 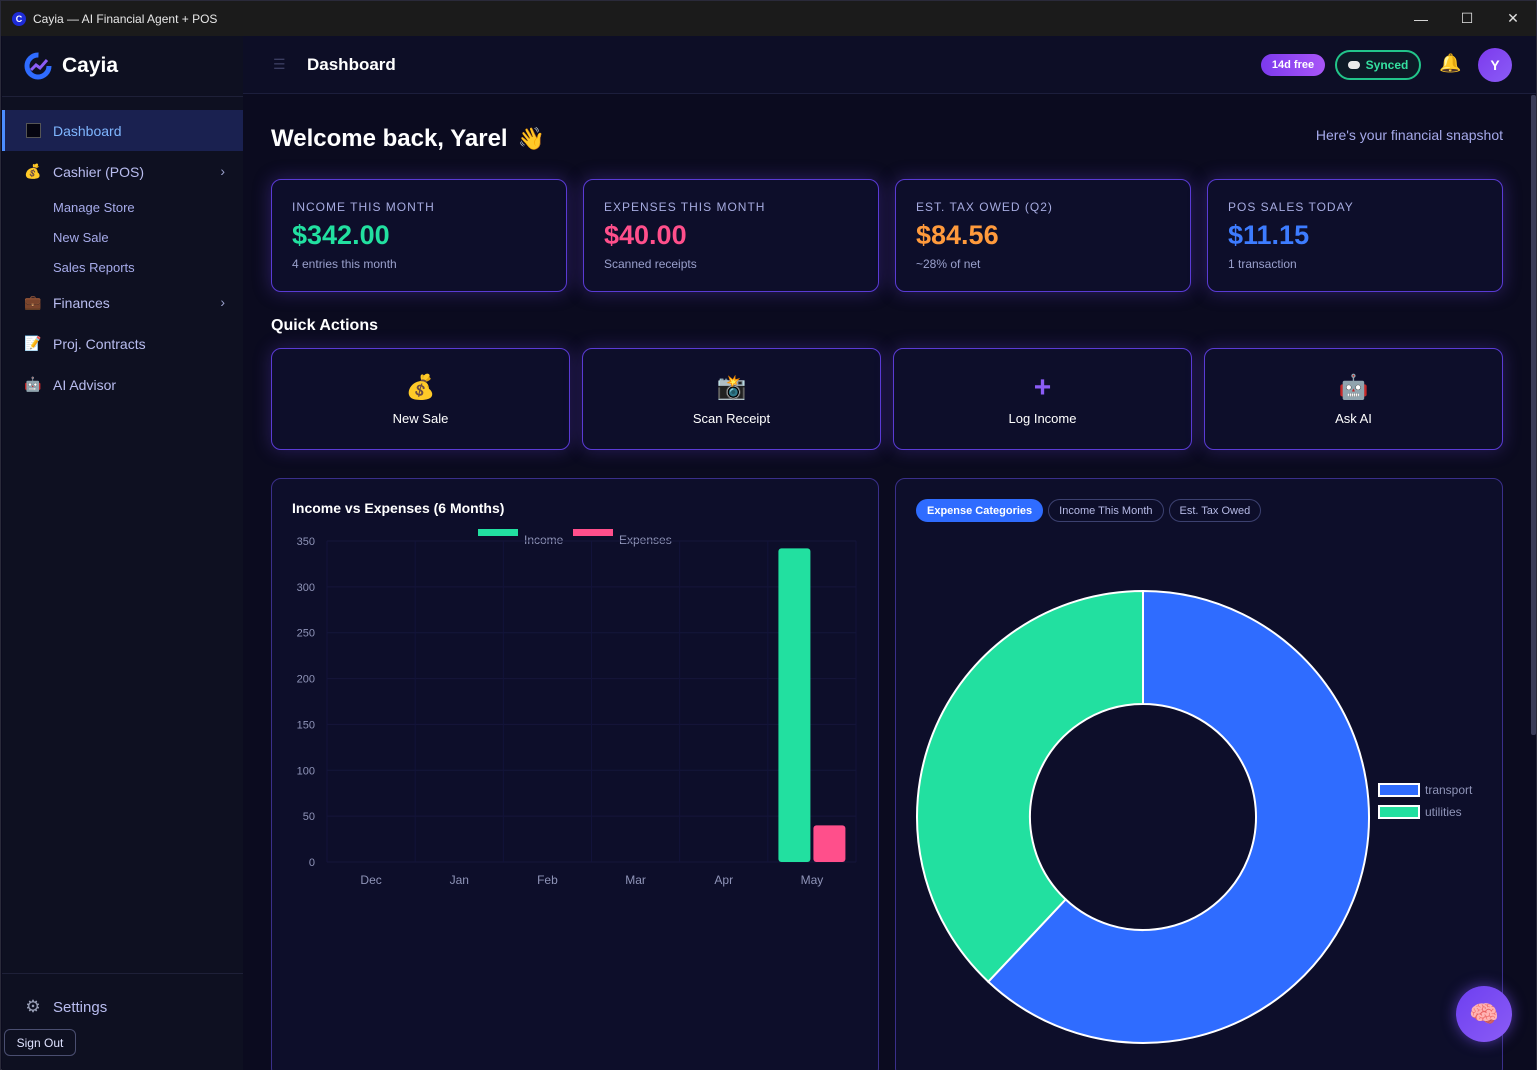 I want to click on quick-action-scan-receipt: 📸 Scan Receipt, so click(x=731, y=399).